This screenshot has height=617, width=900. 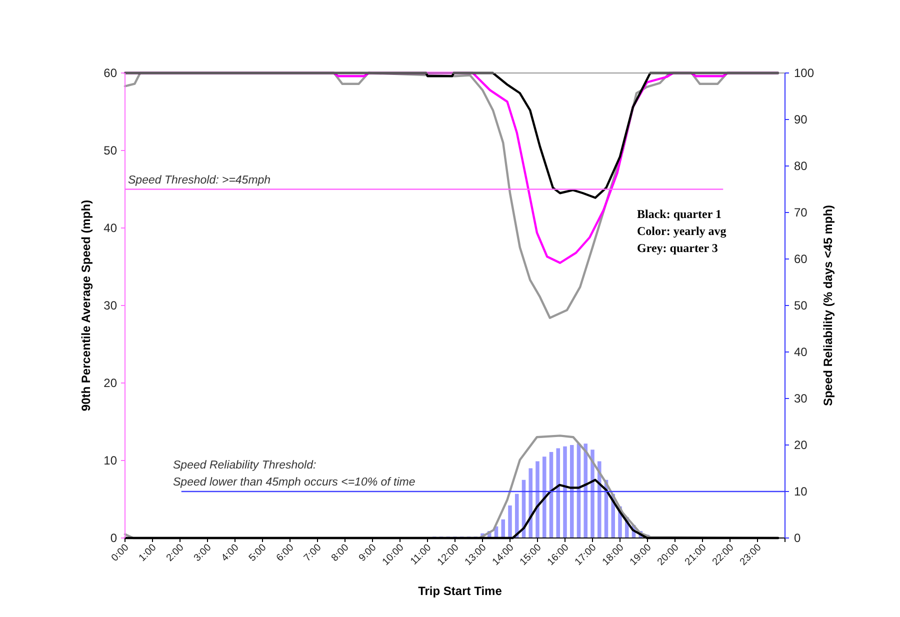 What do you see at coordinates (111, 461) in the screenshot?
I see `y-tick-label: 10` at bounding box center [111, 461].